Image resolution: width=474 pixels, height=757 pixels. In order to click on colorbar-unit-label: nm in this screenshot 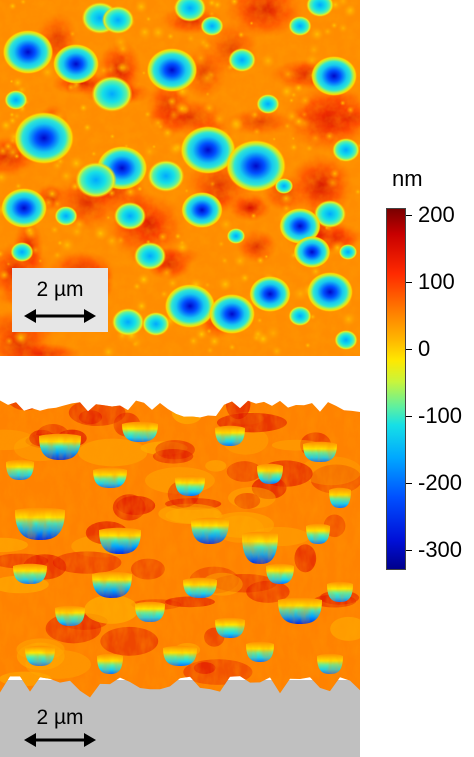, I will do `click(407, 178)`.